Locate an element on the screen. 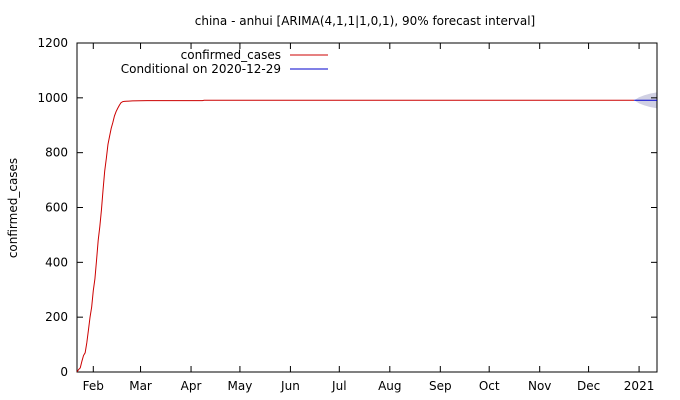 The height and width of the screenshot is (400, 680). x-tick-label: Aug is located at coordinates (389, 386).